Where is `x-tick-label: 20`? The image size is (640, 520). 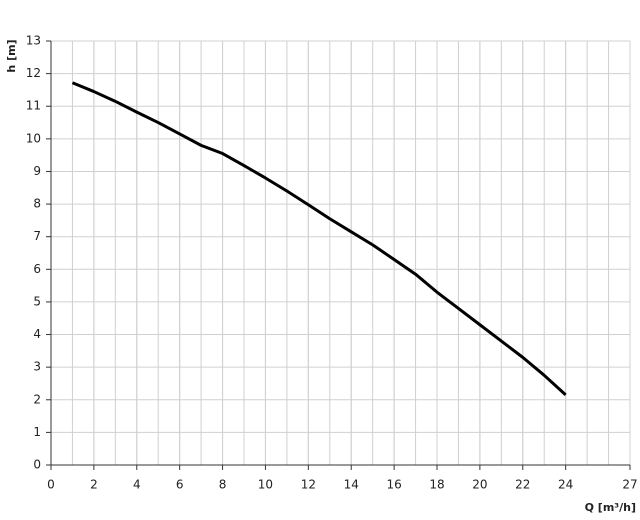
x-tick-label: 20 is located at coordinates (479, 485).